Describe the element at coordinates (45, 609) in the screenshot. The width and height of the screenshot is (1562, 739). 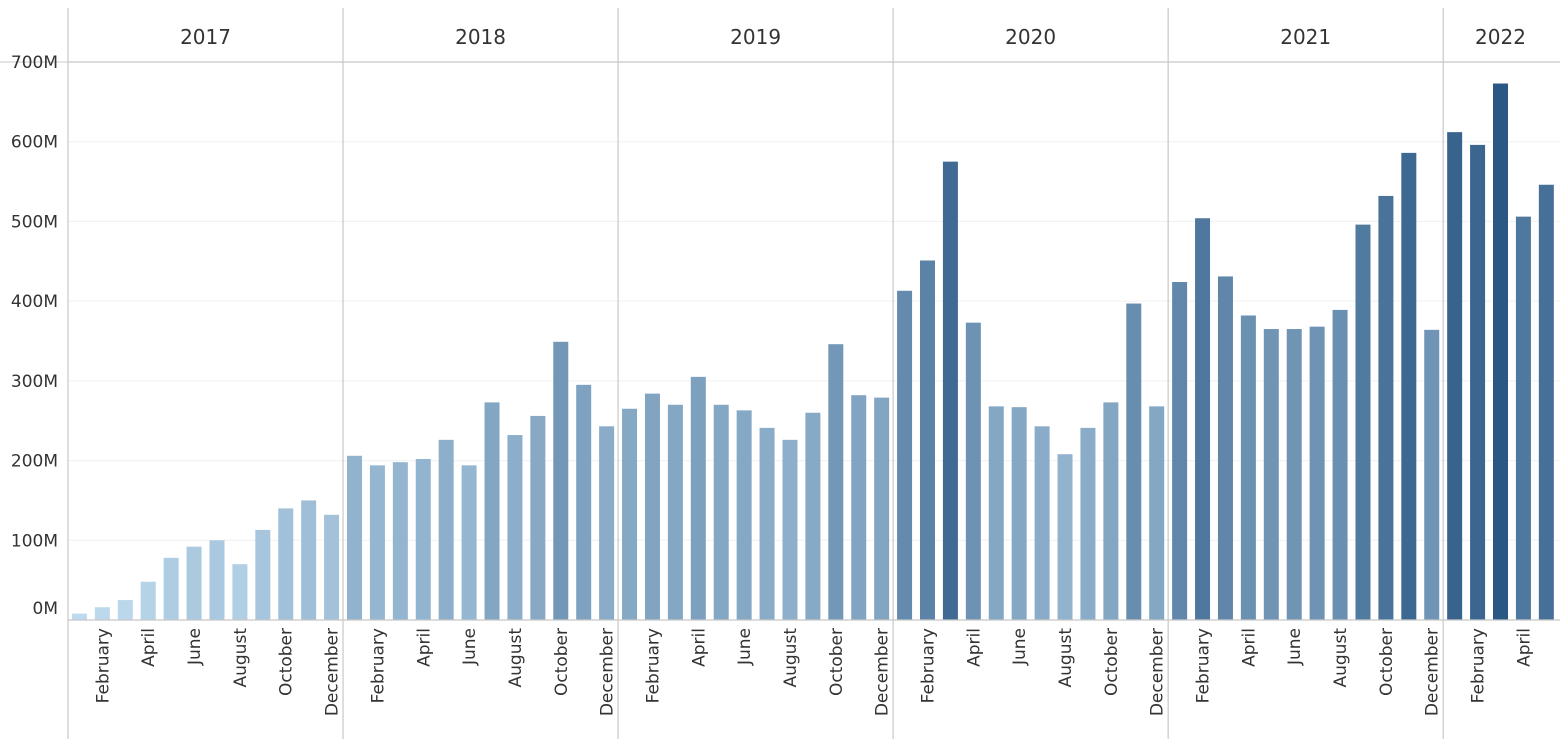
I see `y-tick-label: 0M` at that location.